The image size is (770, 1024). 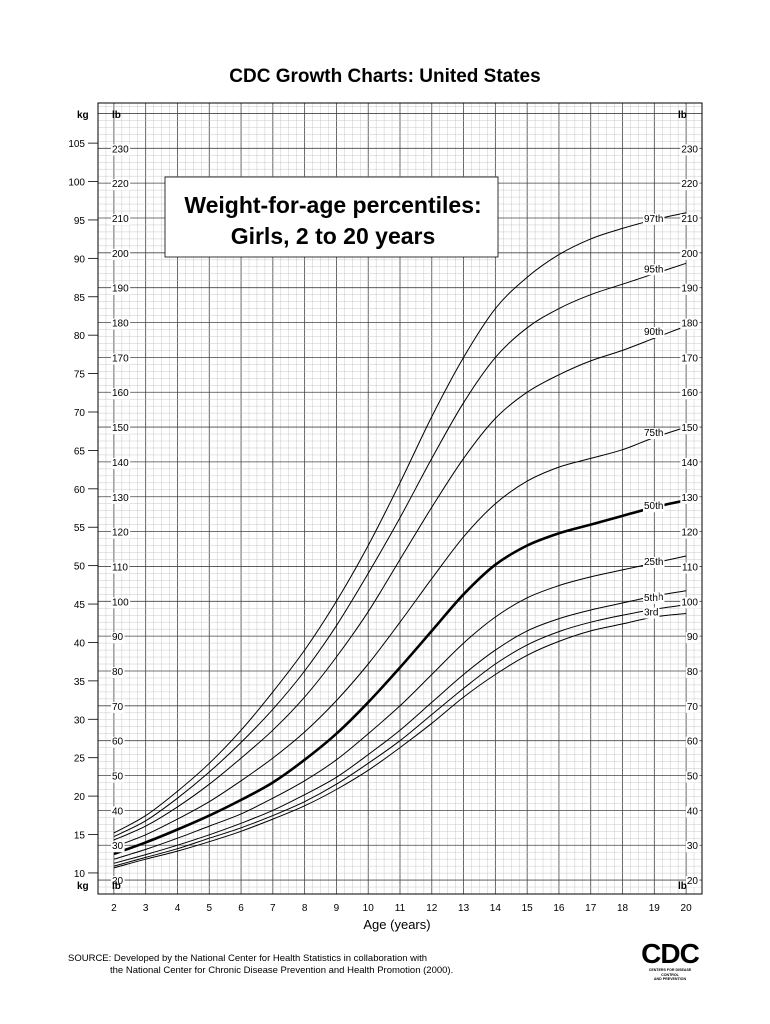 What do you see at coordinates (80, 720) in the screenshot?
I see `kg-tick-label: 30` at bounding box center [80, 720].